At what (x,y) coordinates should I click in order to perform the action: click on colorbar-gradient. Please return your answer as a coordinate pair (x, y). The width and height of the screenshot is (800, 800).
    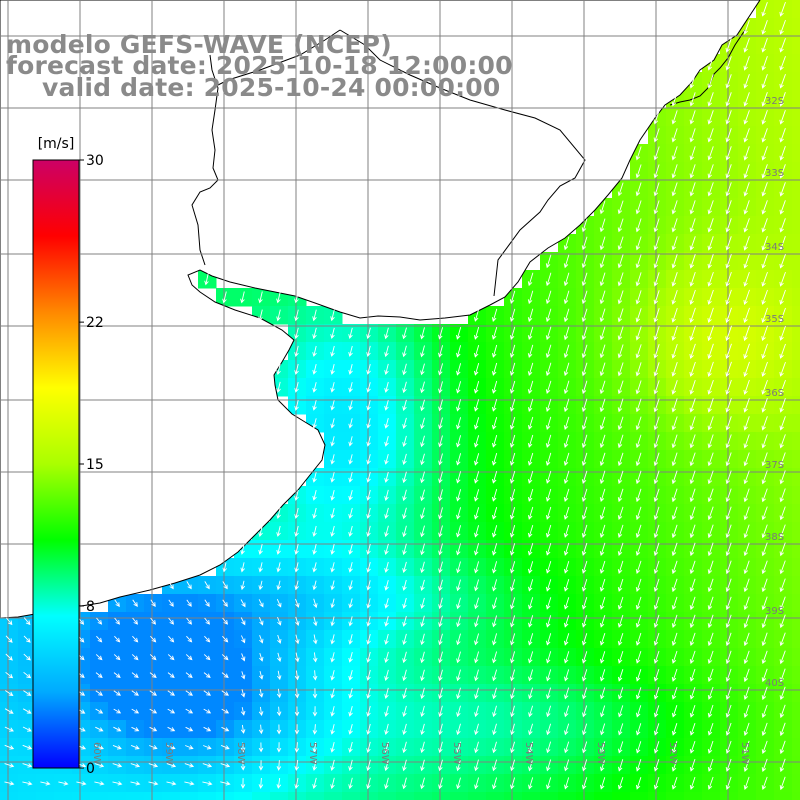
    Looking at the image, I should click on (56, 464).